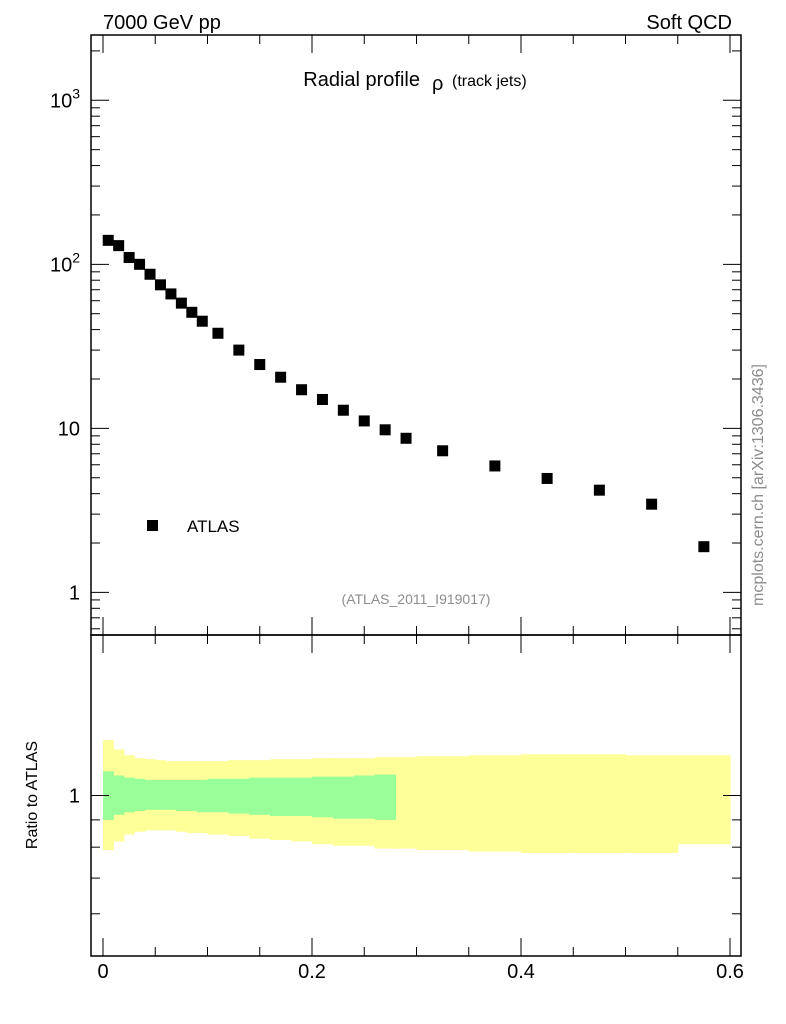  Describe the element at coordinates (65, 98) in the screenshot. I see `y-tick-label: 10³` at that location.